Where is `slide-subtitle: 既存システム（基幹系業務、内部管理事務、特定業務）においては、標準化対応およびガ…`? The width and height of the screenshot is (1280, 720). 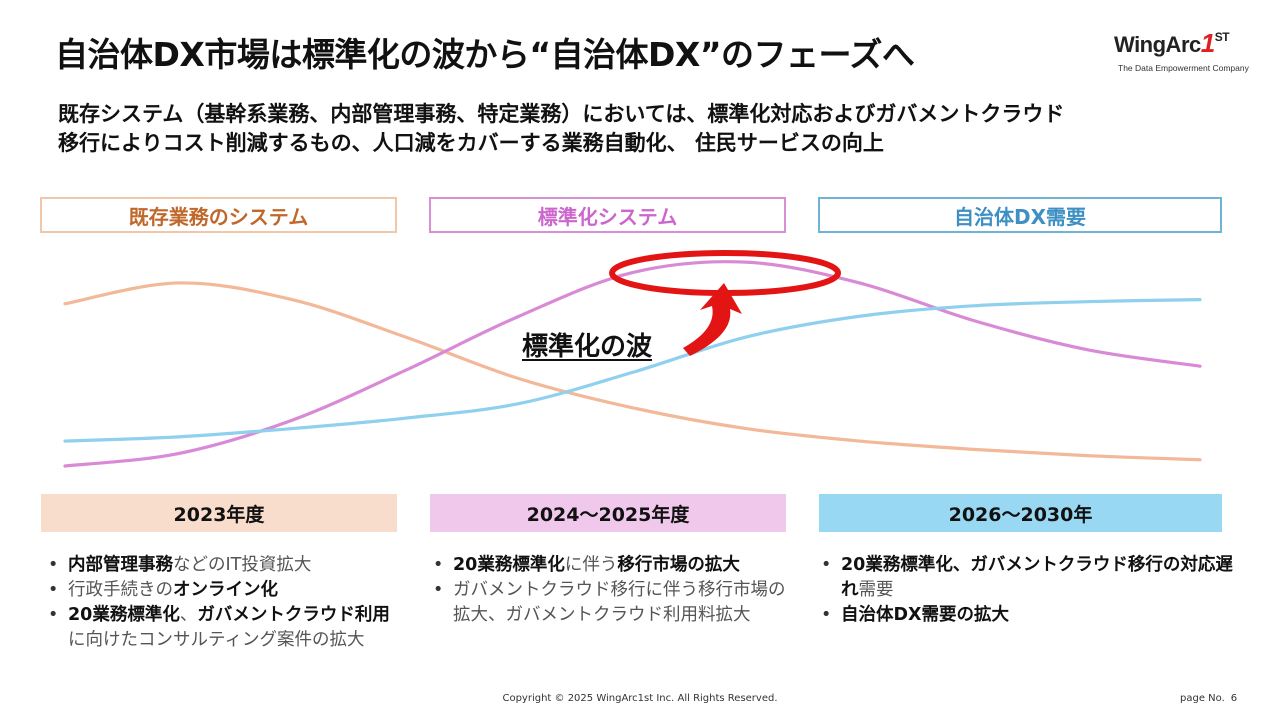
slide-subtitle: 既存システム（基幹系業務、内部管理事務、特定業務）においては、標準化対応およびガ… is located at coordinates (648, 129).